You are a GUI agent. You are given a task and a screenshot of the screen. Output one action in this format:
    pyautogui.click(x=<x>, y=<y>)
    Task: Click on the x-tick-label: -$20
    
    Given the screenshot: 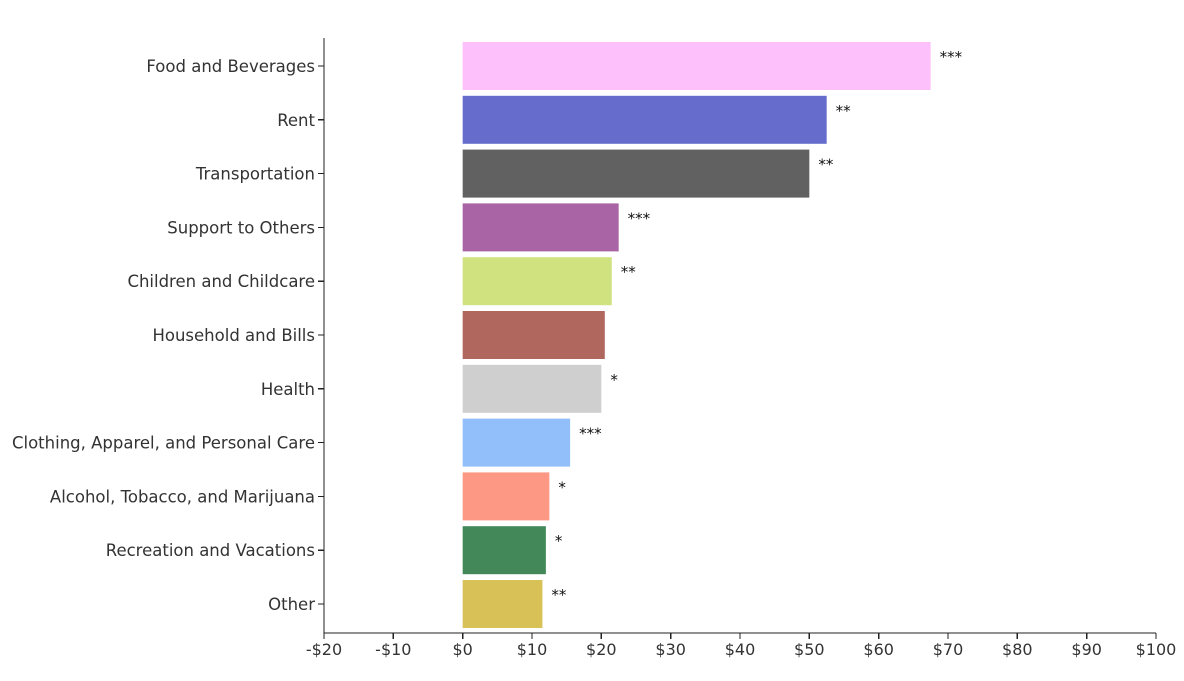 What is the action you would take?
    pyautogui.click(x=324, y=649)
    